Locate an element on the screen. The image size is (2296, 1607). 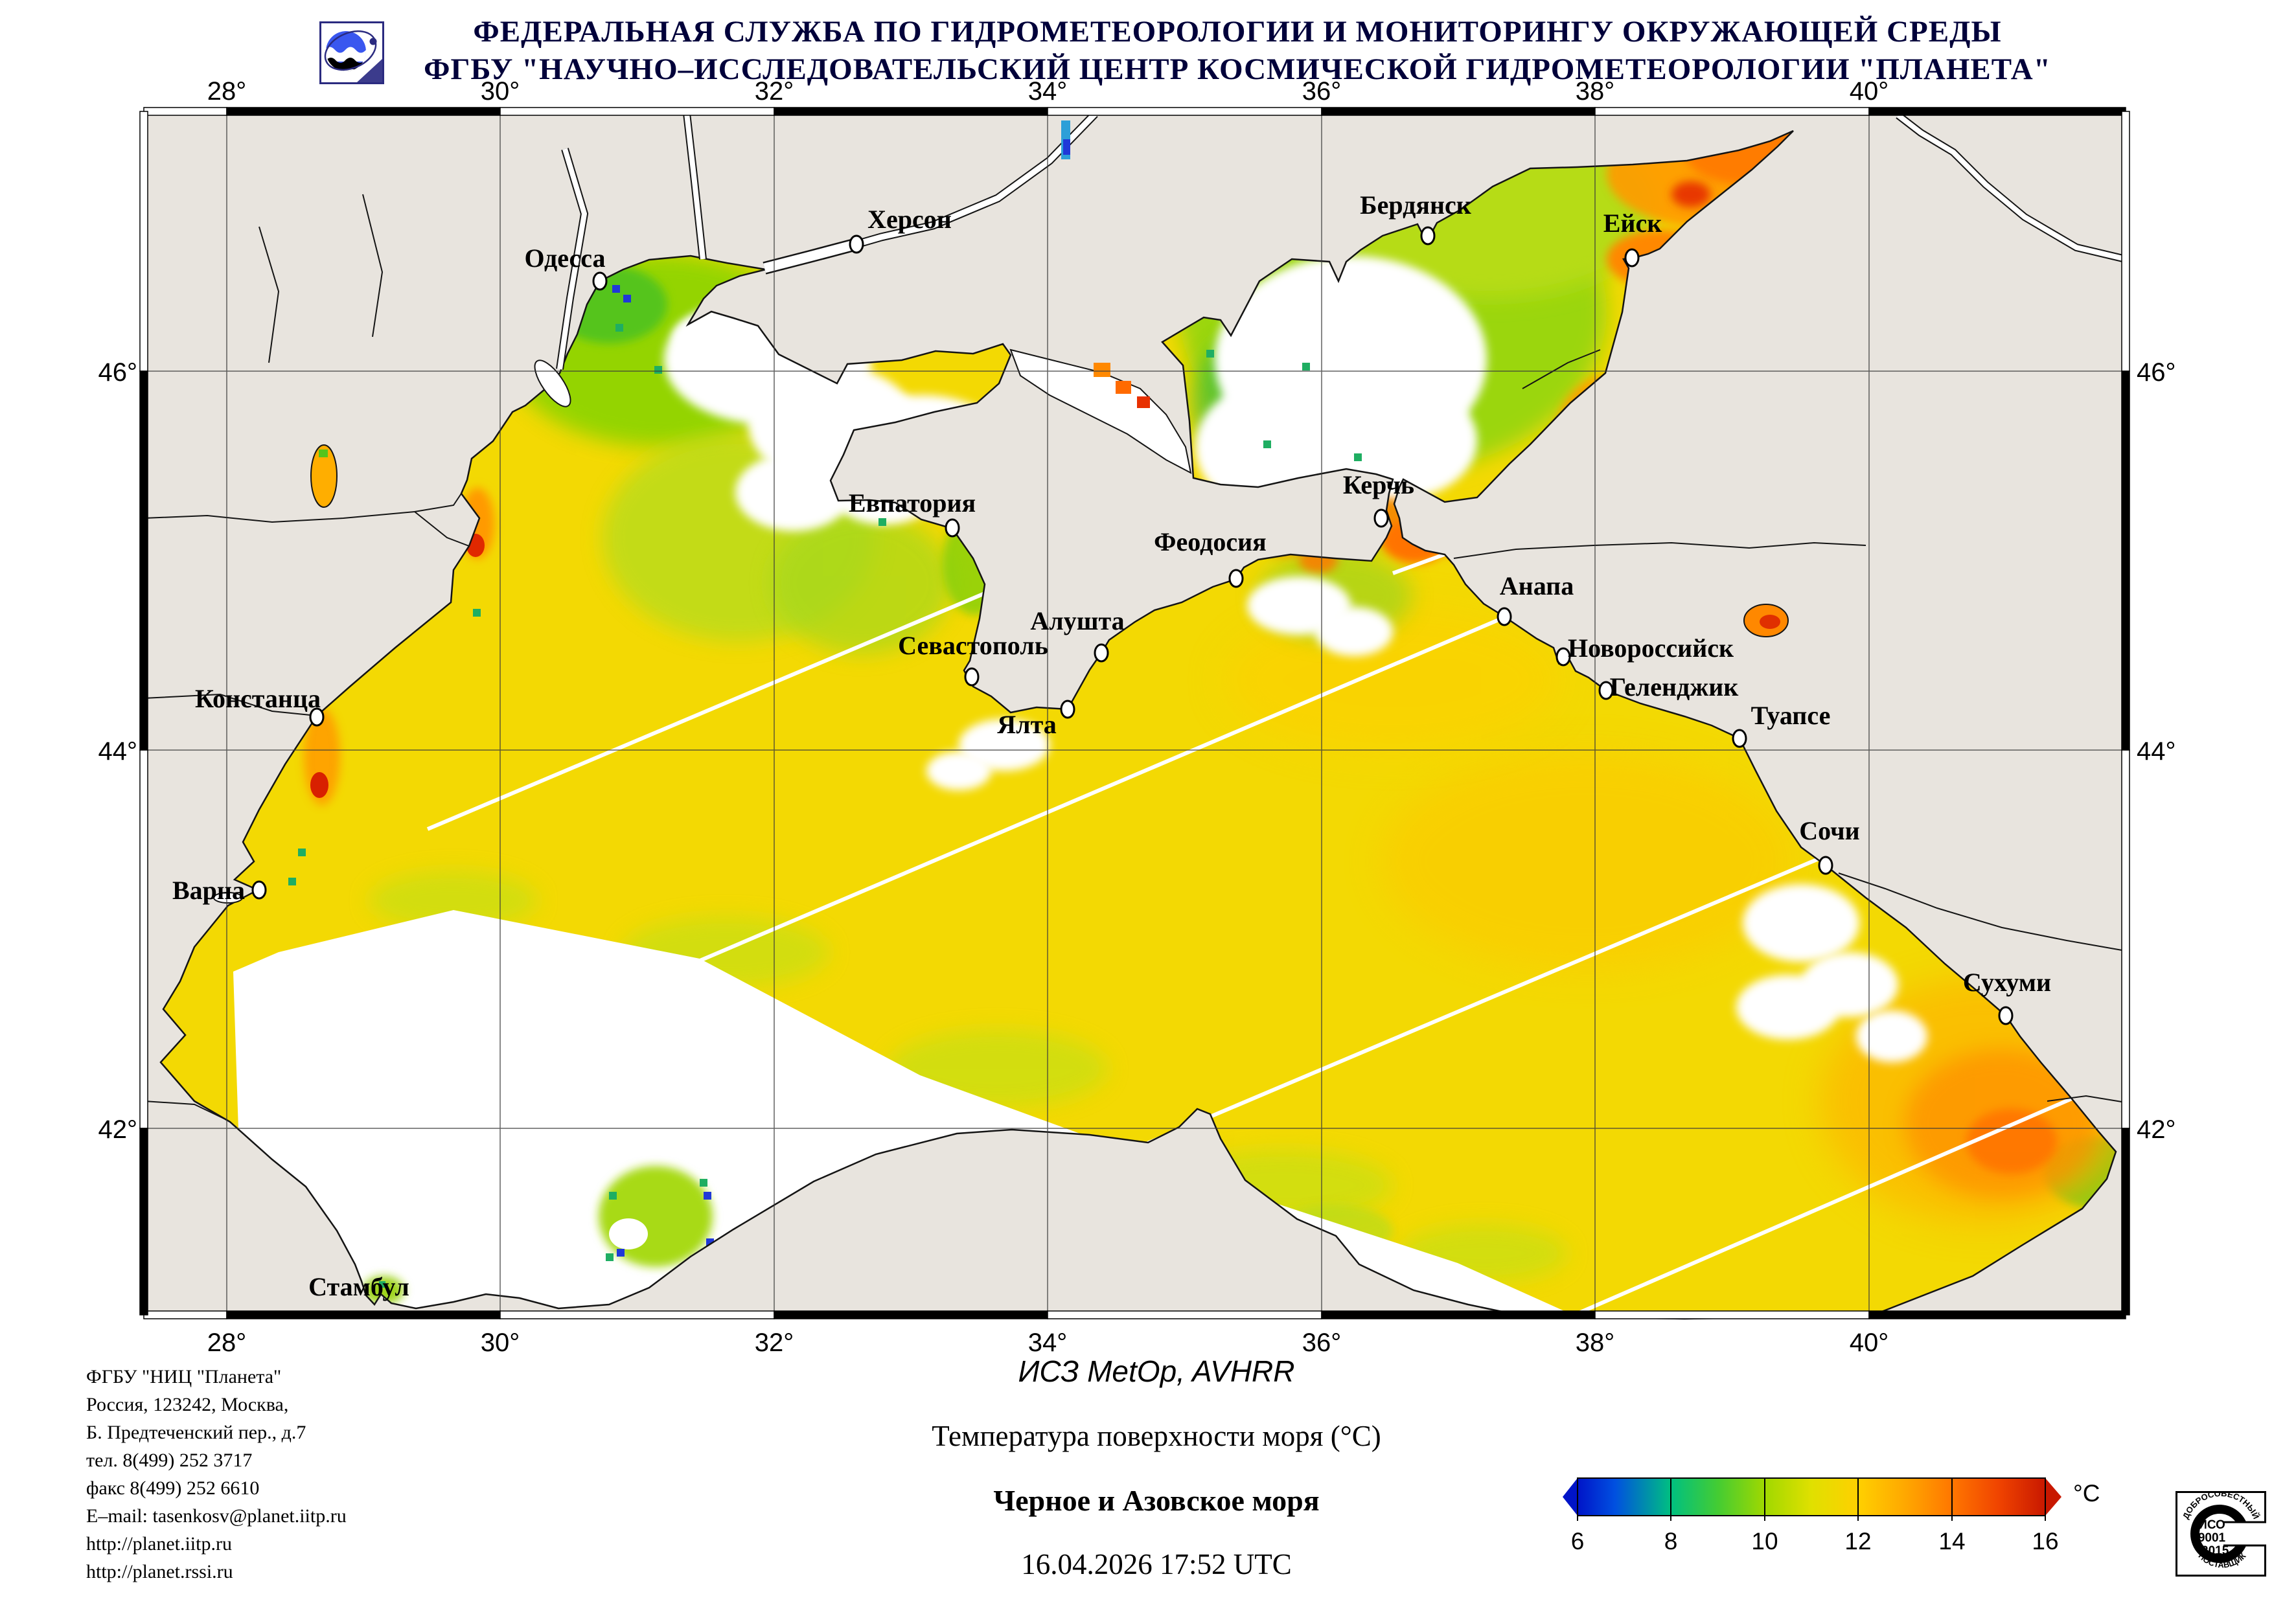
lon-label-top-36: 36° is located at coordinates (1322, 91).